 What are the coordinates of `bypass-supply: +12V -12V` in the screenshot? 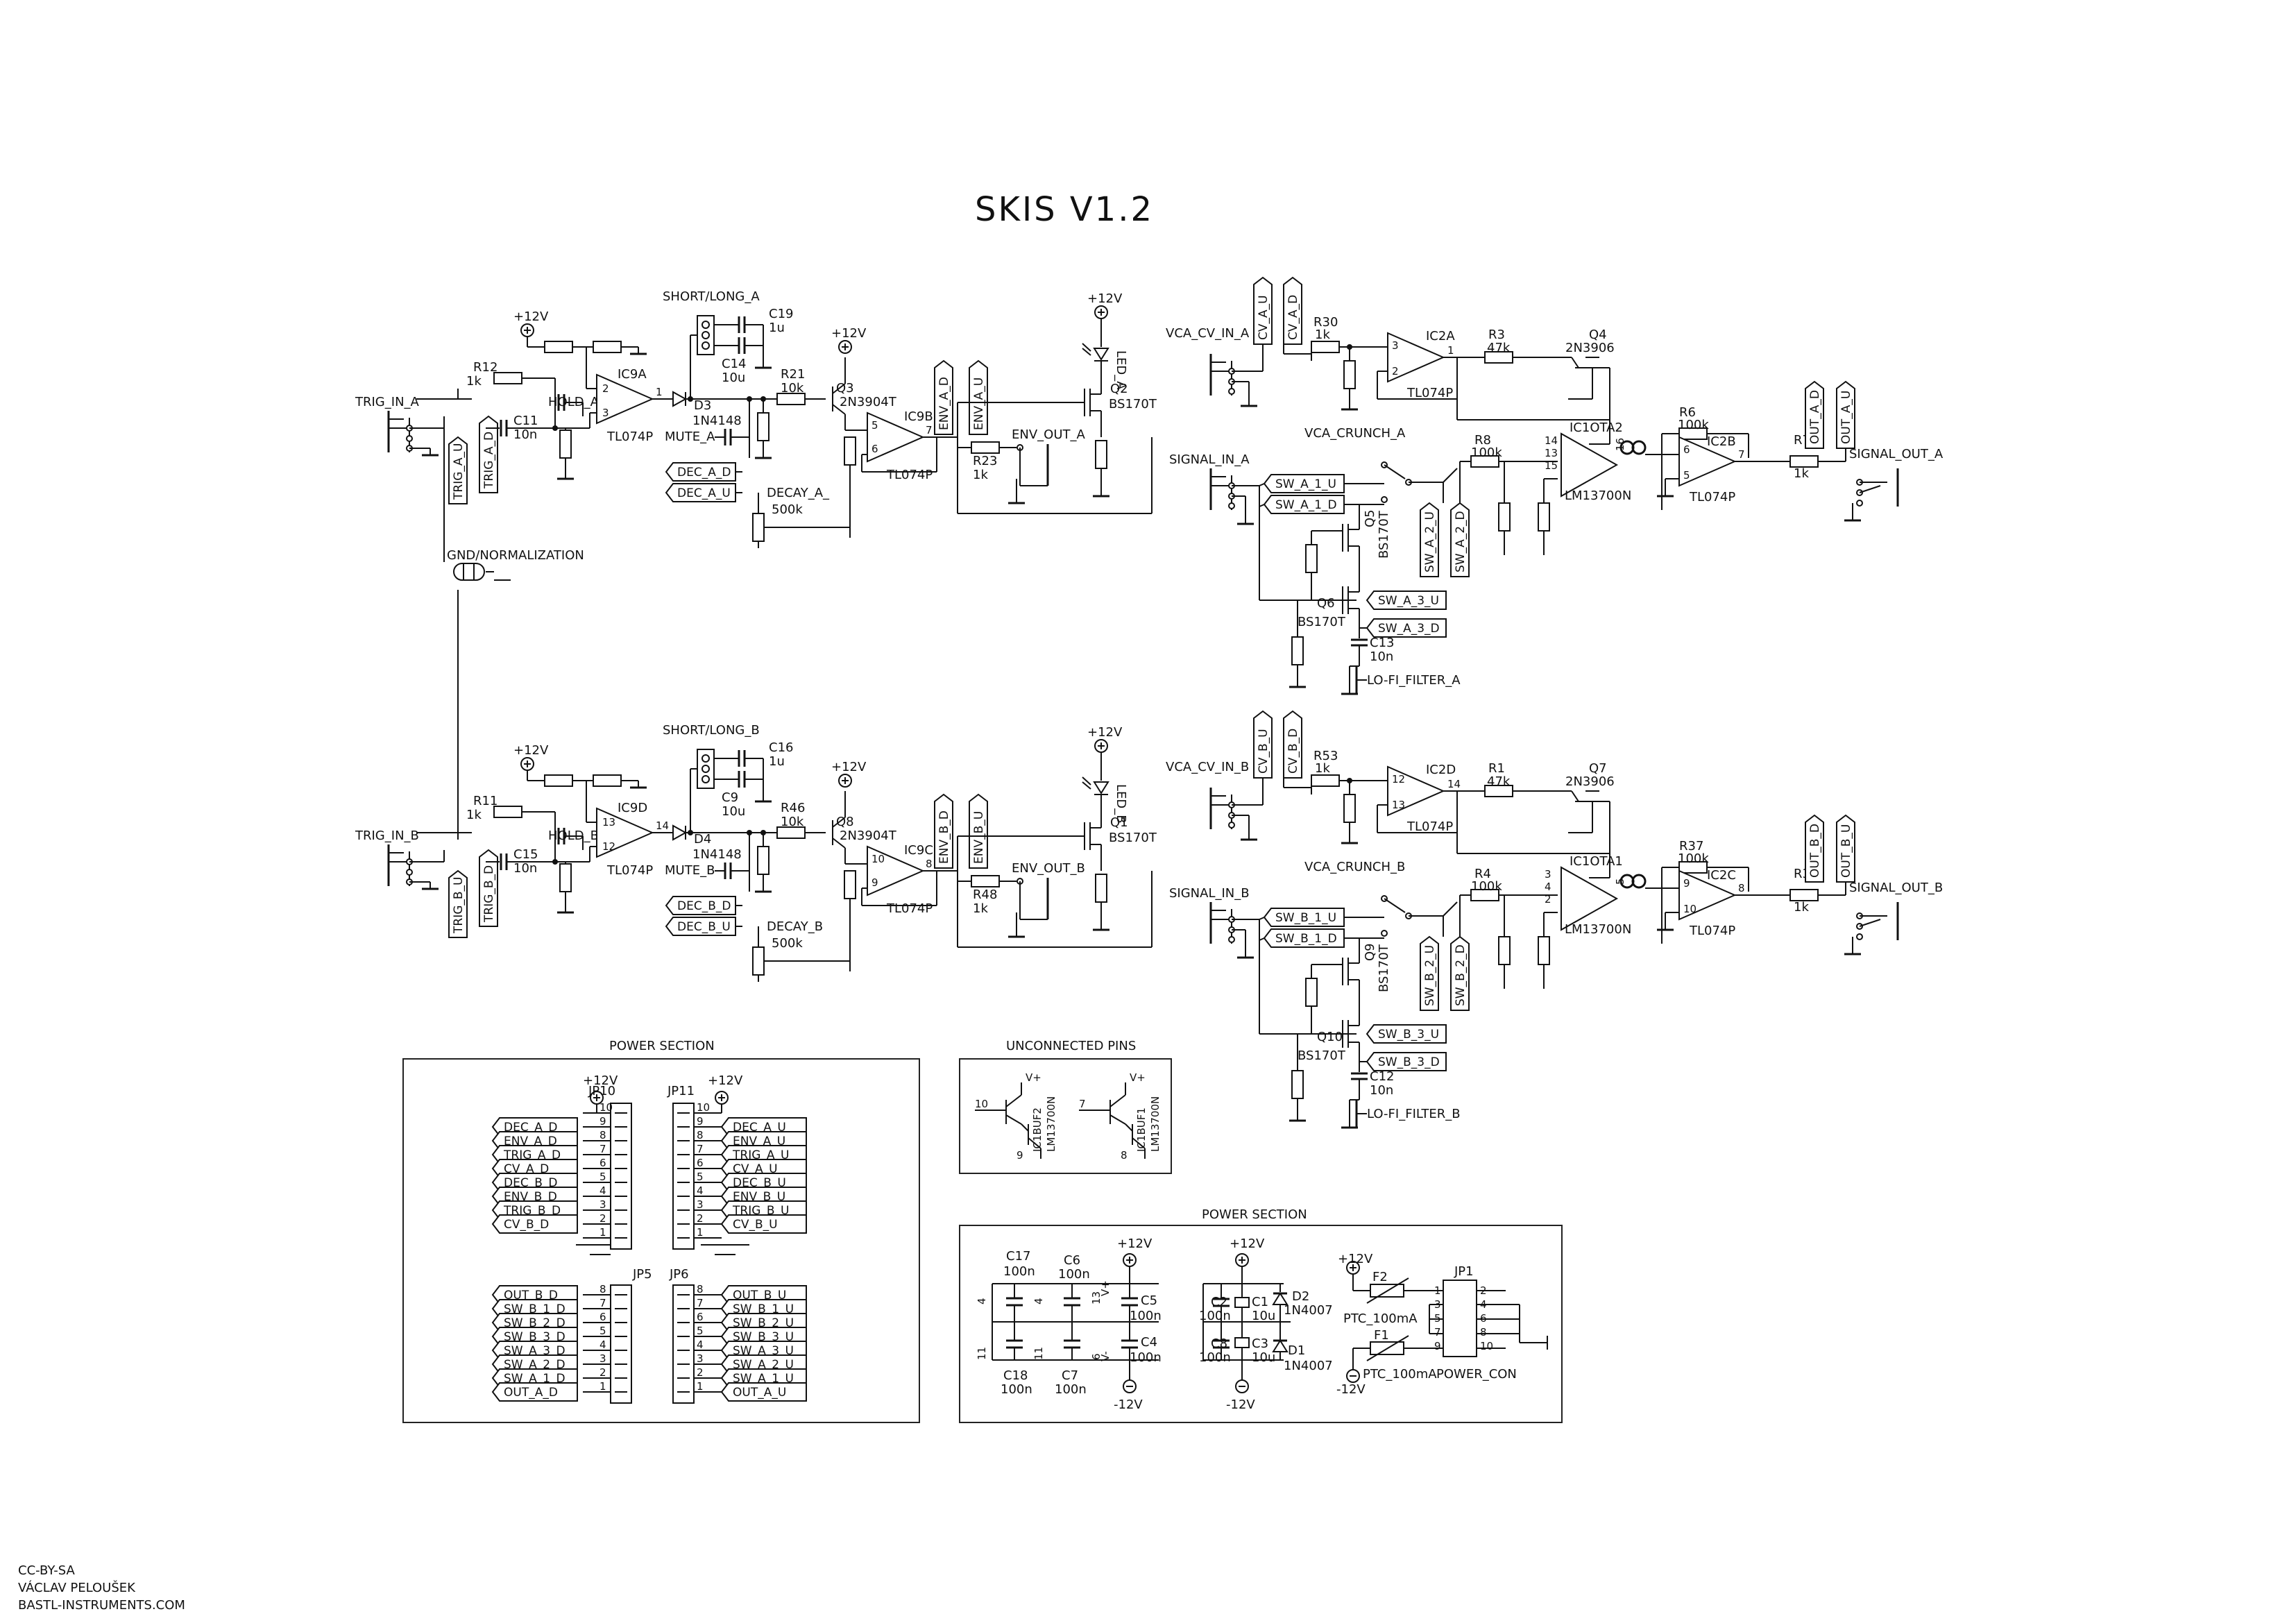 It's located at (1133, 1324).